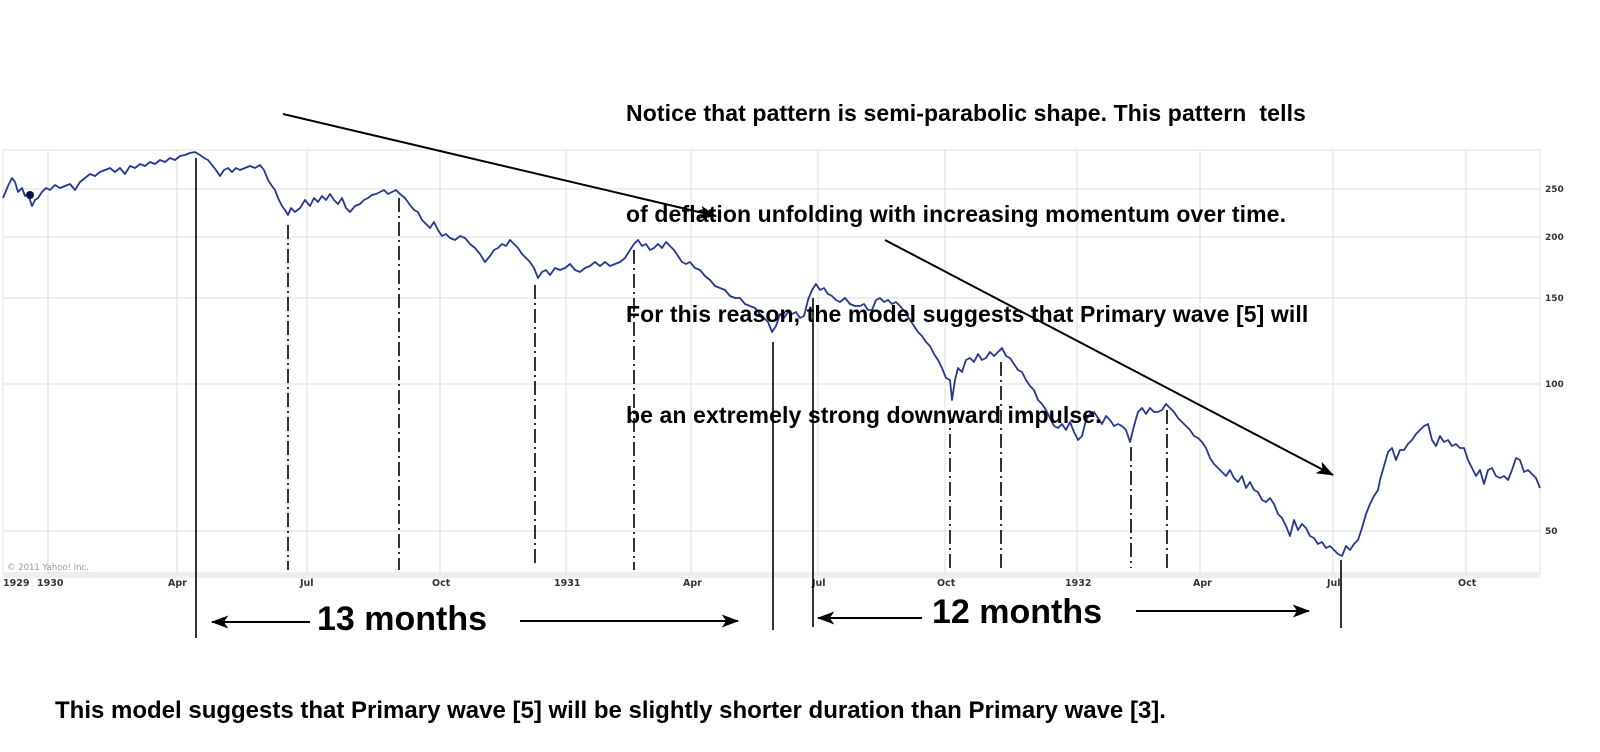  Describe the element at coordinates (441, 583) in the screenshot. I see `x-tick-oct-1930: Oct` at that location.